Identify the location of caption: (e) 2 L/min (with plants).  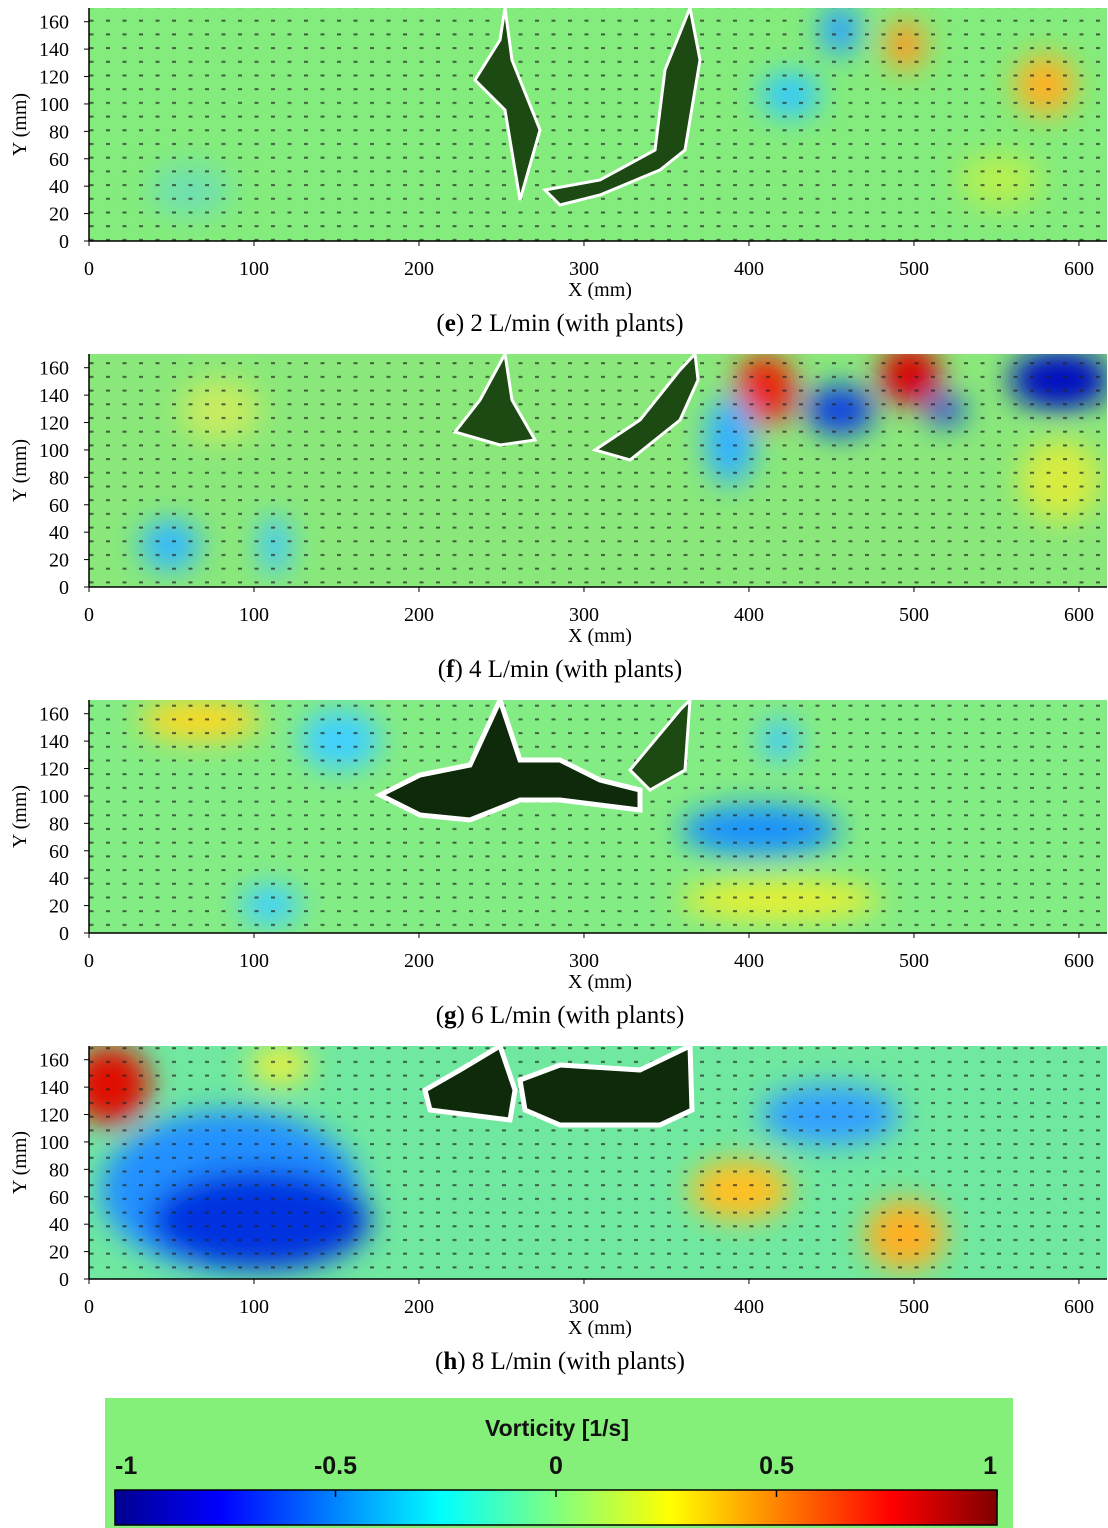
(559, 323).